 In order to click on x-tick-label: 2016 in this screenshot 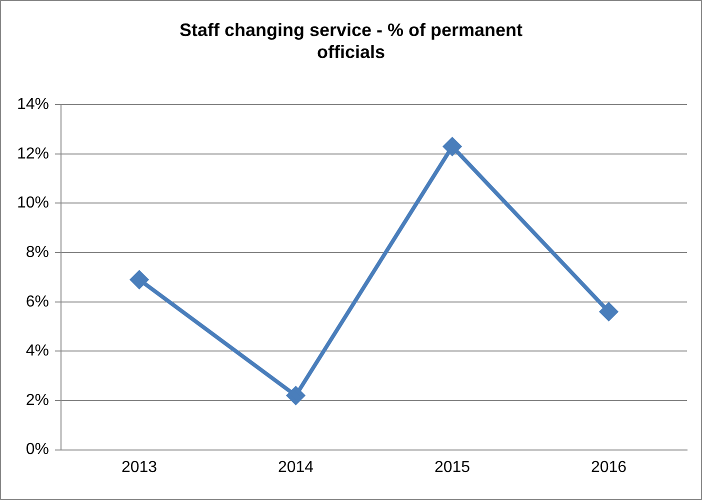, I will do `click(608, 467)`.